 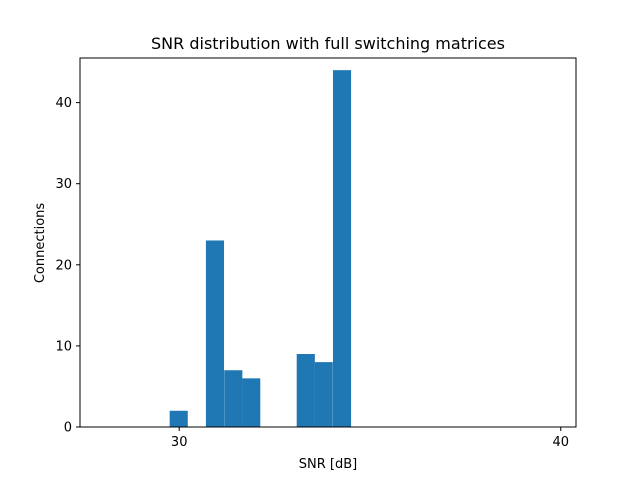 I want to click on x-axis-ticks: 30 40, so click(x=370, y=438).